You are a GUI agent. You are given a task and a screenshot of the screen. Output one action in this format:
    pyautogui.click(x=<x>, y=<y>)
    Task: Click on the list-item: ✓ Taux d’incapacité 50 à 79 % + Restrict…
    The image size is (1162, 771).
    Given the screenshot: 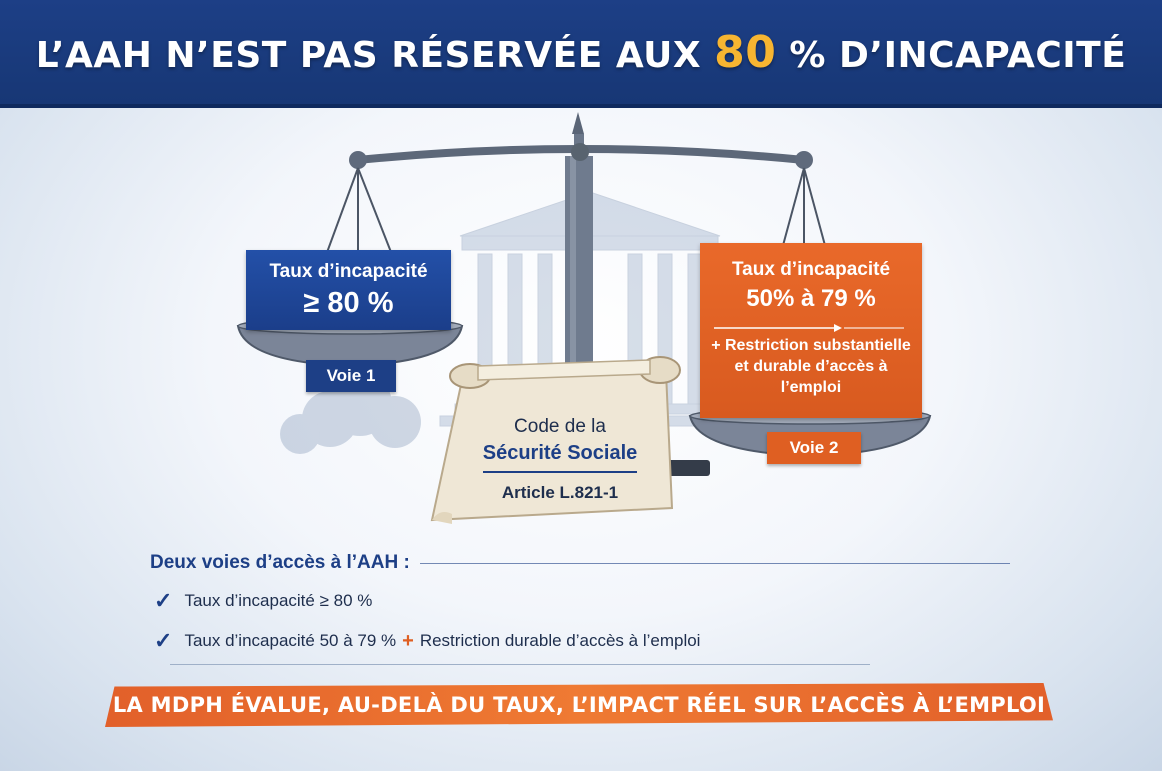 What is the action you would take?
    pyautogui.click(x=580, y=641)
    